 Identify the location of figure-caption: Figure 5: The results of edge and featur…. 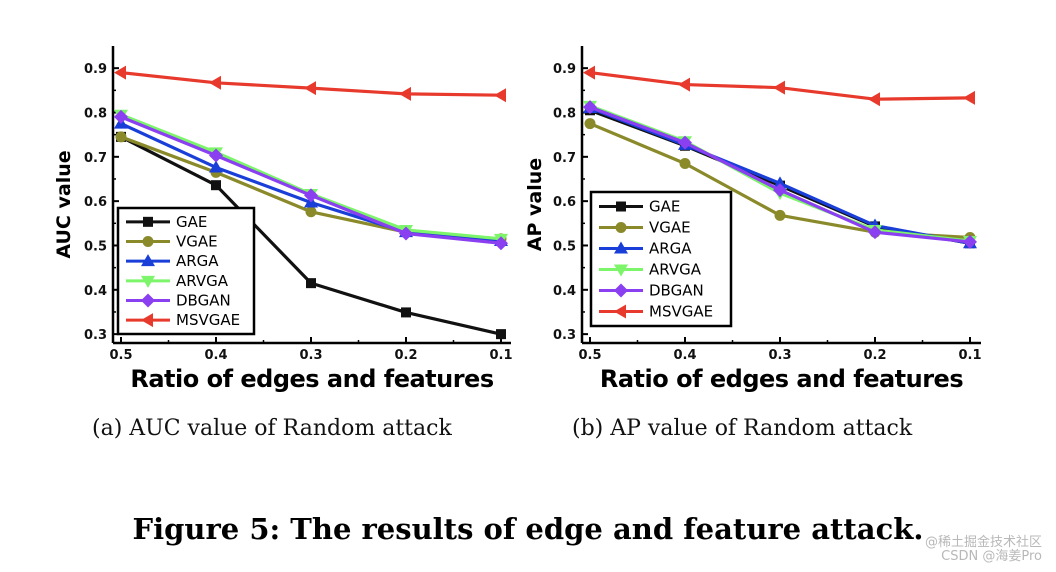
(528, 529).